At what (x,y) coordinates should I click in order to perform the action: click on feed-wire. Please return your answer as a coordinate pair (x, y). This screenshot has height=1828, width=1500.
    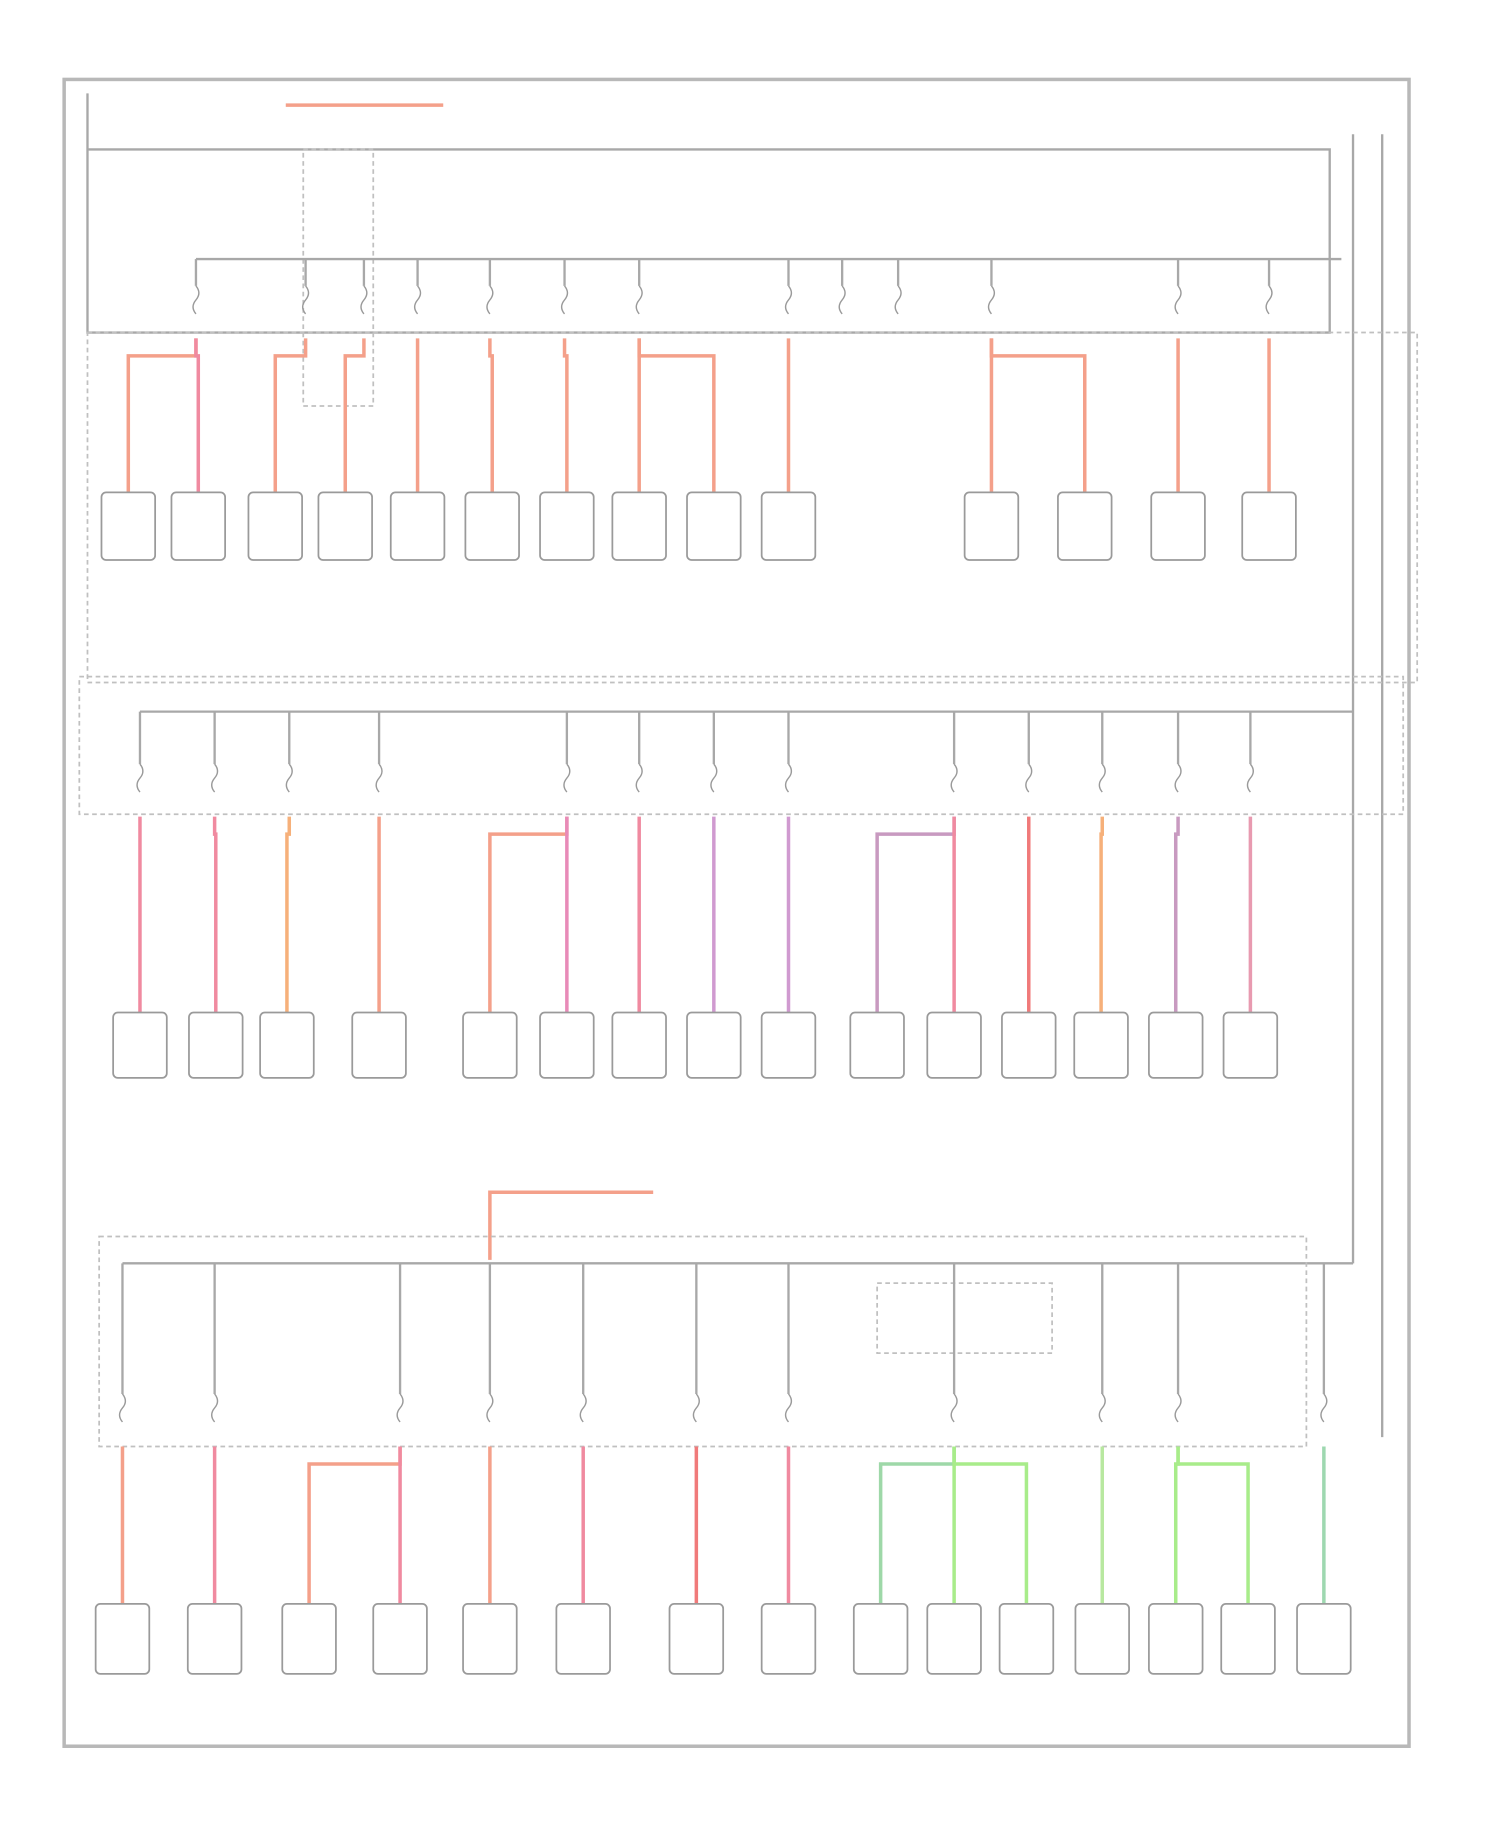
    Looking at the image, I should click on (571, 1225).